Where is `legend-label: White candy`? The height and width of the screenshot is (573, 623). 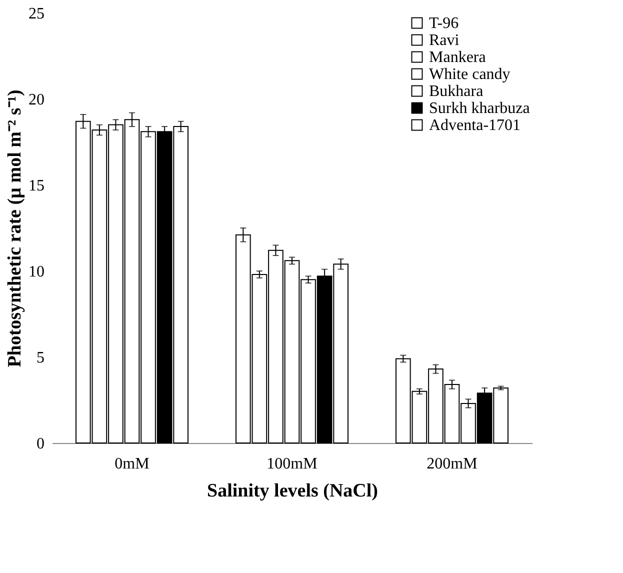
legend-label: White candy is located at coordinates (469, 74).